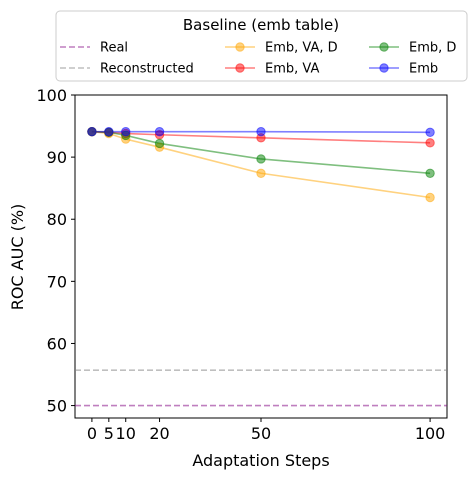 The image size is (476, 479). I want to click on y-tick-label: 80, so click(57, 219).